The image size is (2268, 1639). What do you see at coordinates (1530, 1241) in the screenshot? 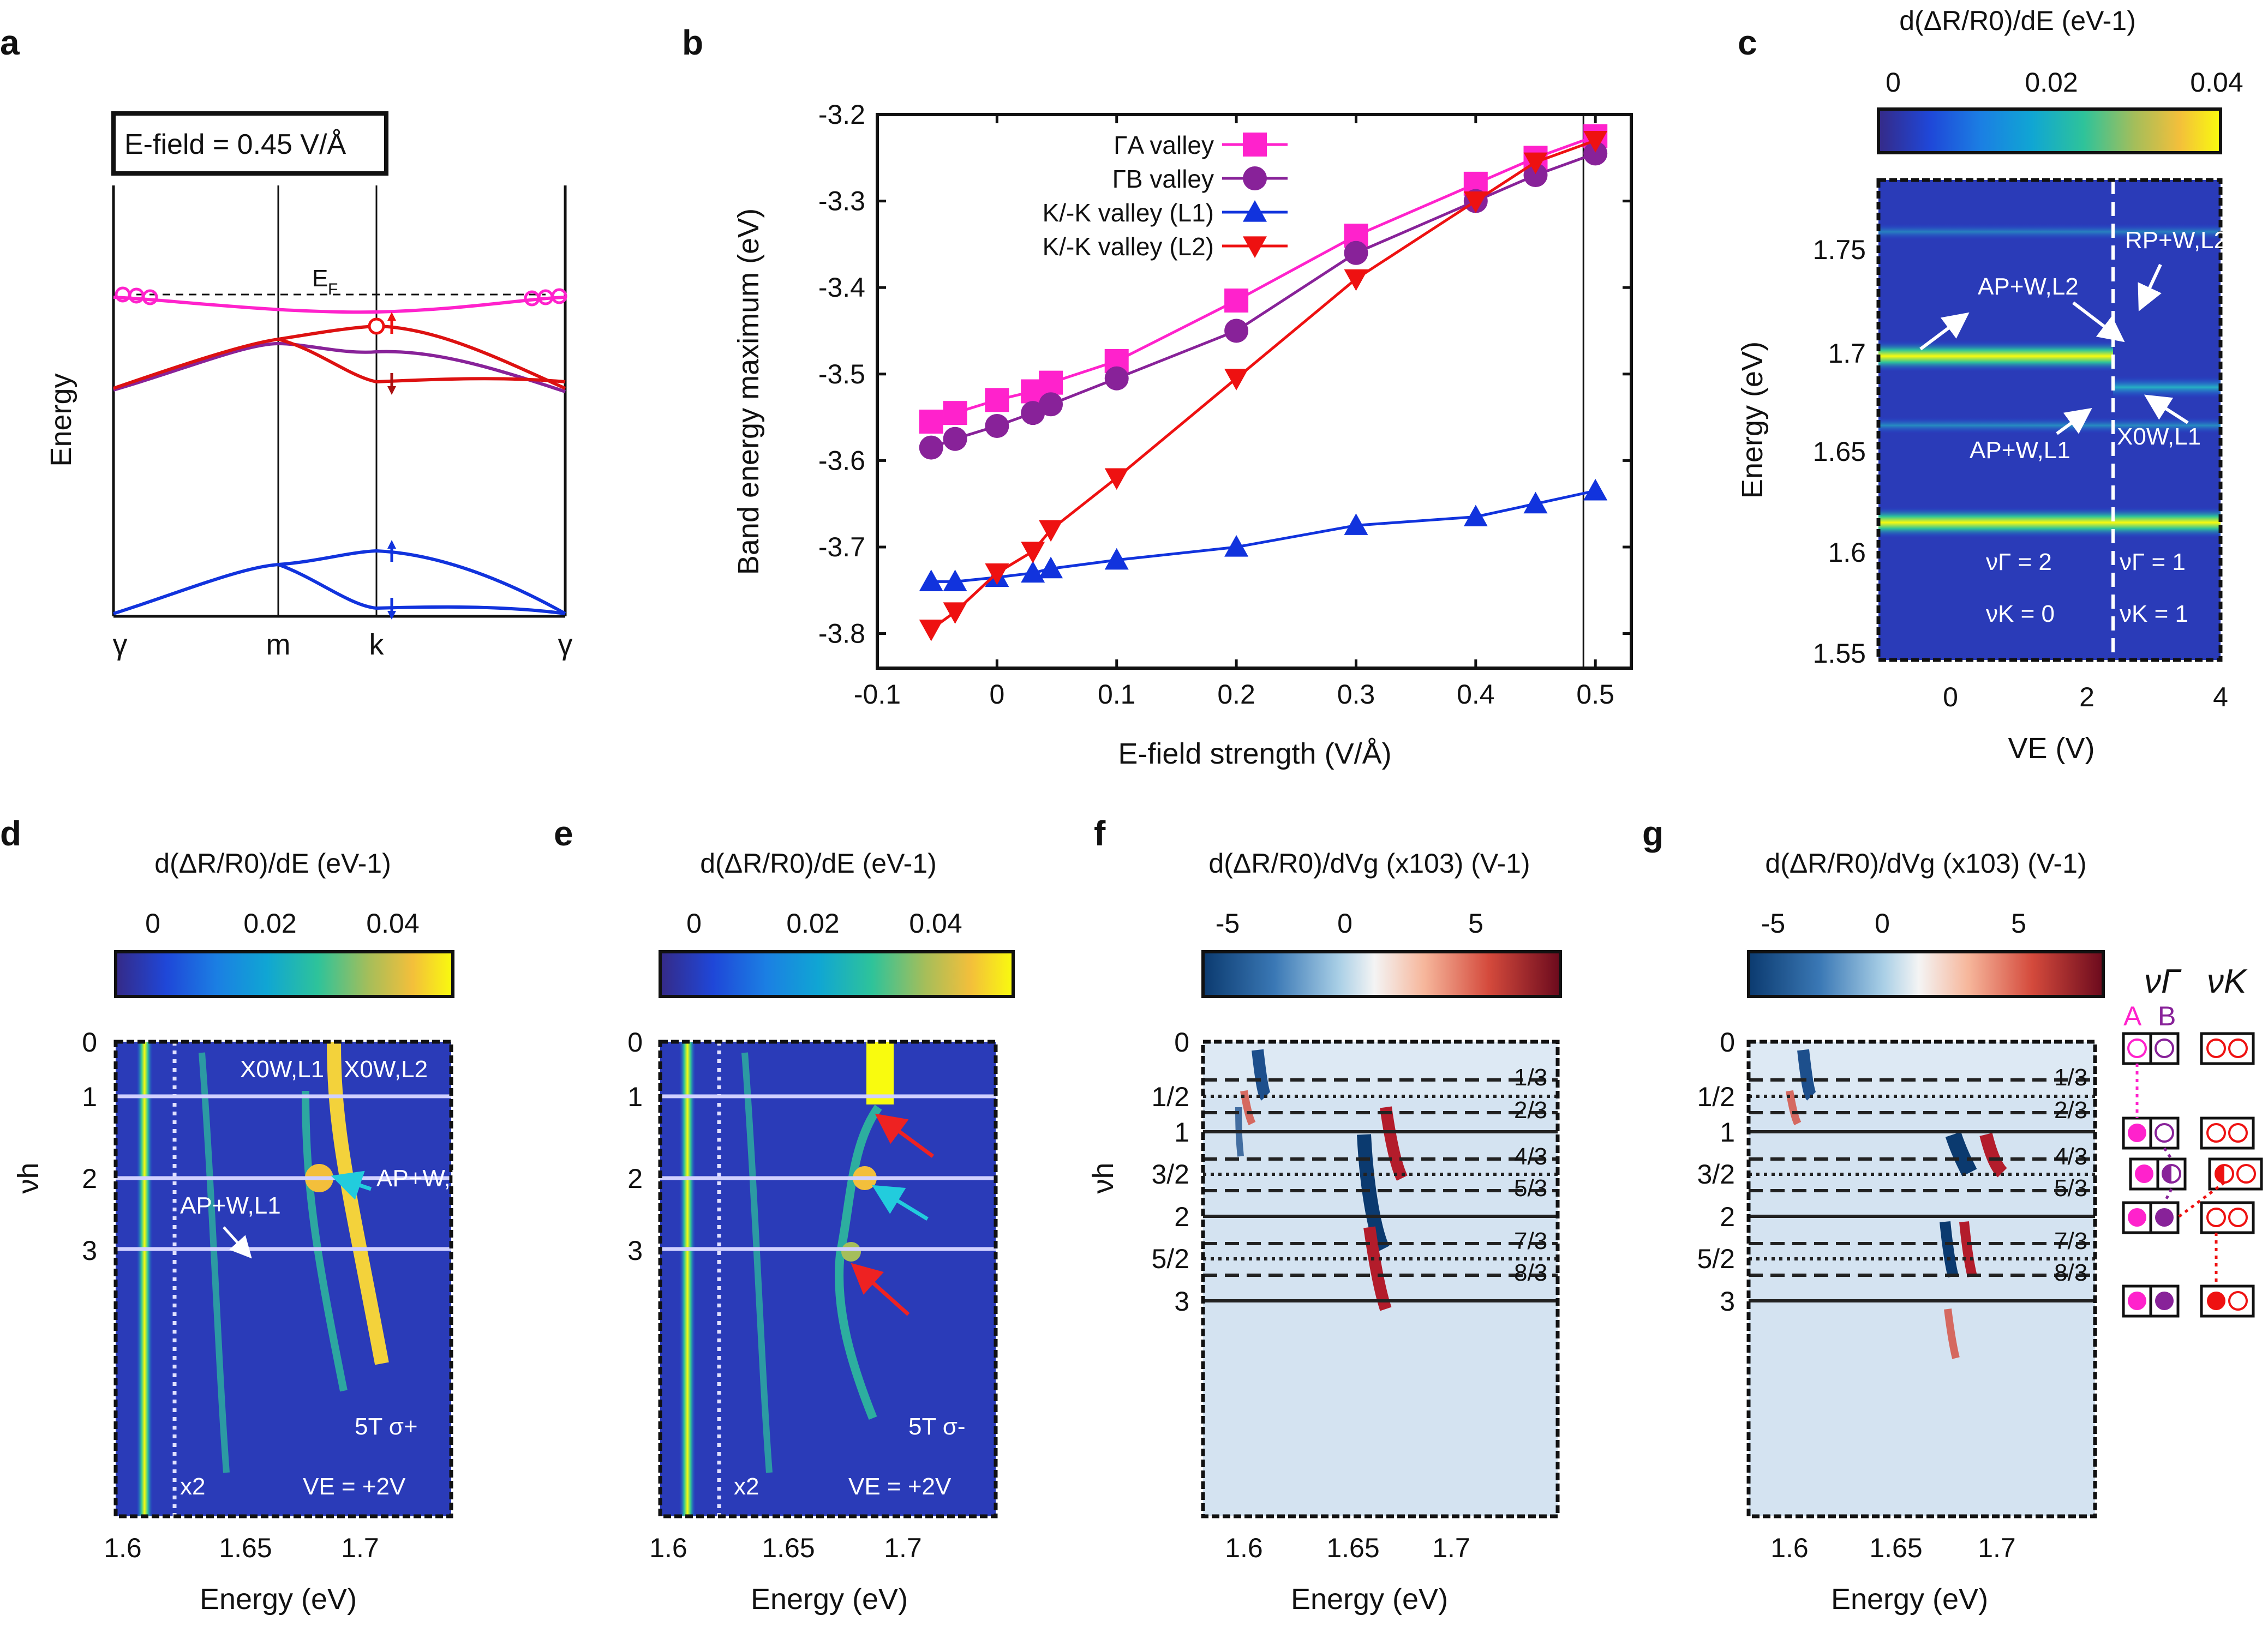
I see `panel-f-frac-4: 7/3` at bounding box center [1530, 1241].